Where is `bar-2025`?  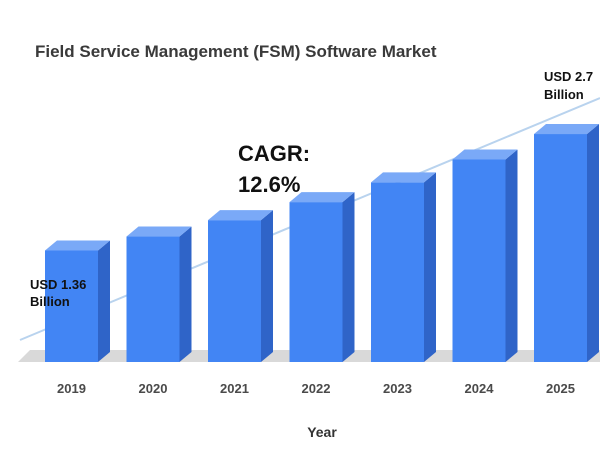
bar-2025 is located at coordinates (566, 243).